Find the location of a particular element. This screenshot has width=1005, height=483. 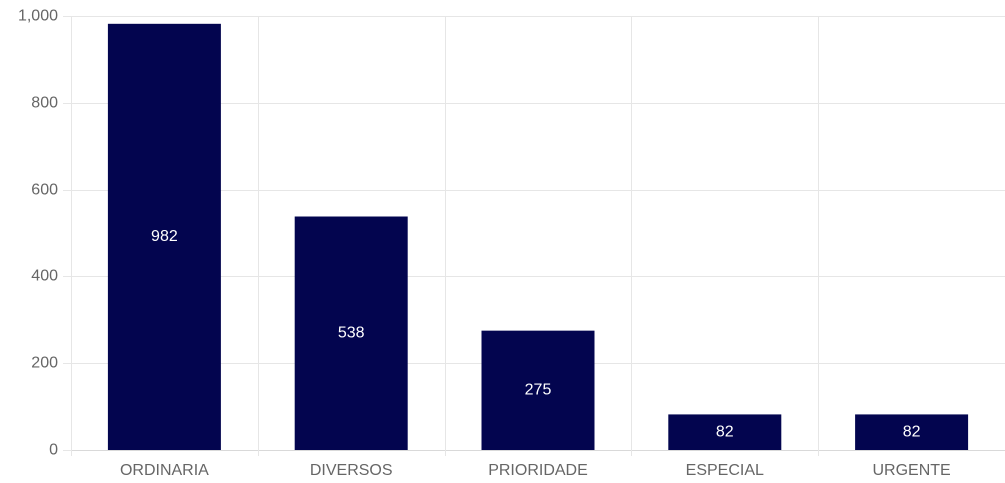

bar-prioridade is located at coordinates (538, 390).